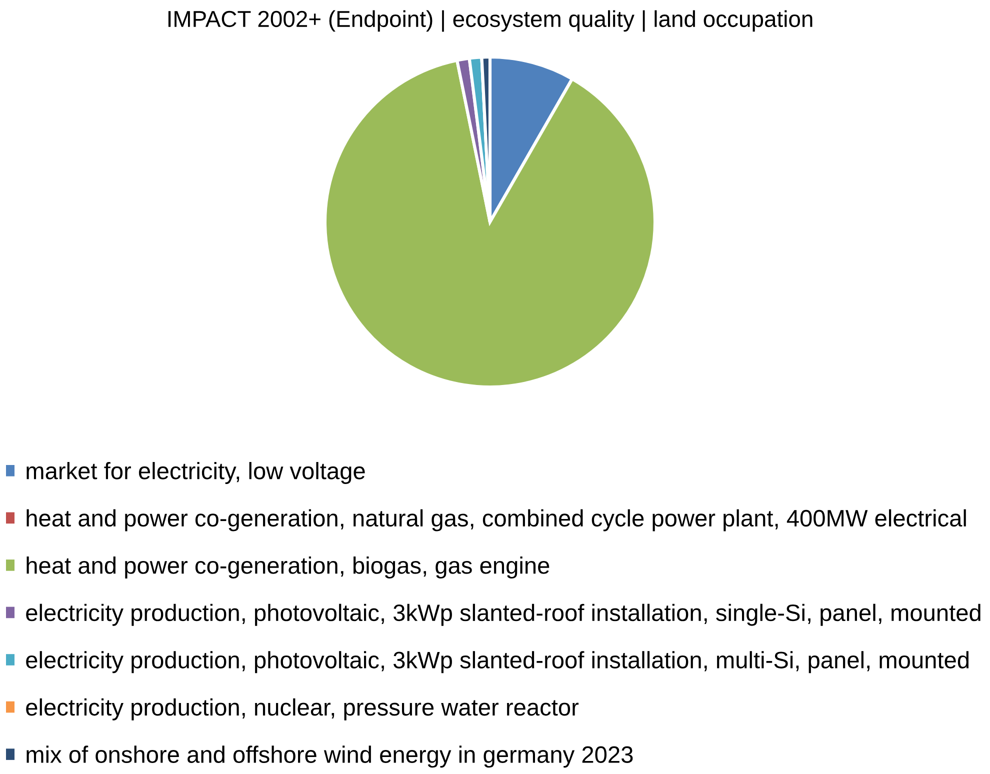 This screenshot has width=990, height=774. Describe the element at coordinates (496, 520) in the screenshot. I see `legend-label: heat and power co-generation, natural gas, combined cycle power plant, 400MW electrical` at that location.